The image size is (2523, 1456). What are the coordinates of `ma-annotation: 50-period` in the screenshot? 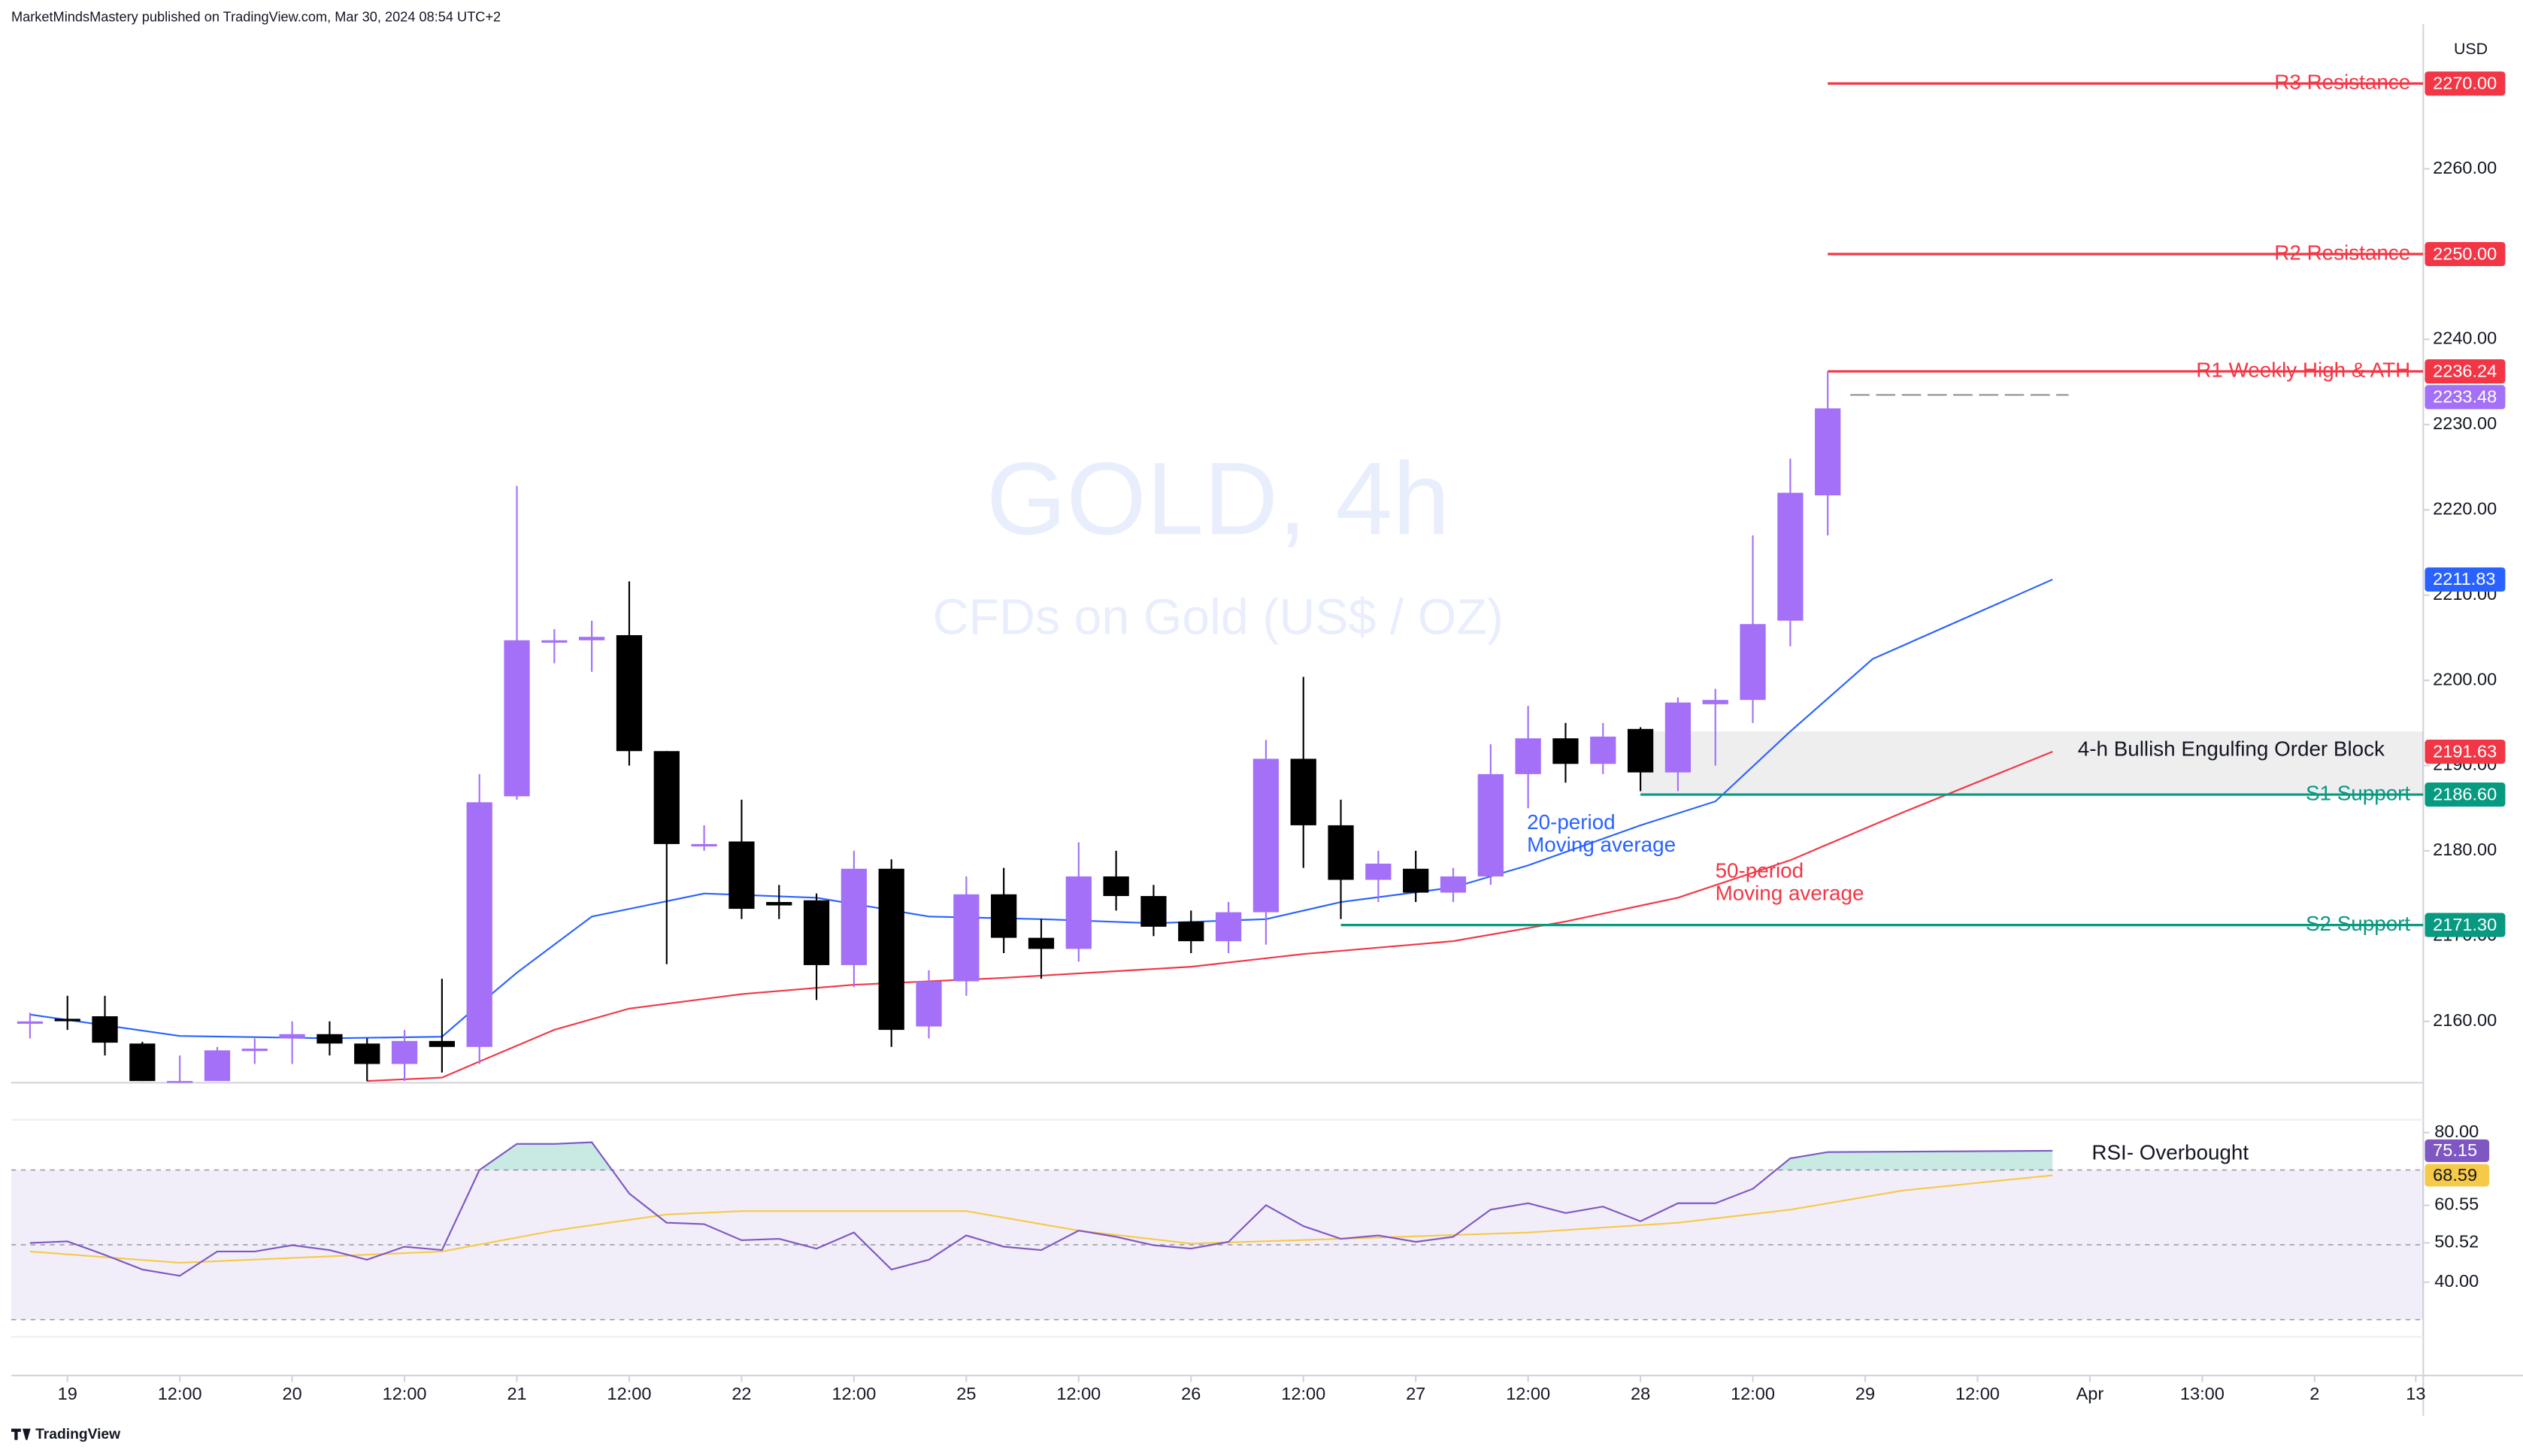 It's located at (1760, 870).